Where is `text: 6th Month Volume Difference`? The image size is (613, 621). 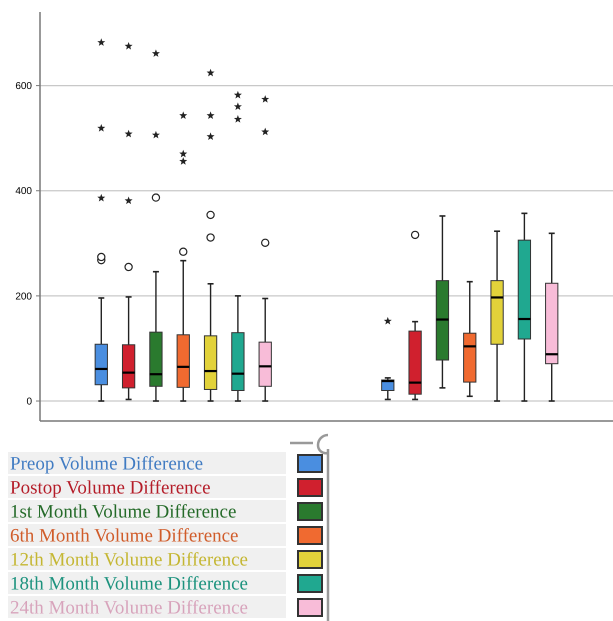 text: 6th Month Volume Difference is located at coordinates (124, 536).